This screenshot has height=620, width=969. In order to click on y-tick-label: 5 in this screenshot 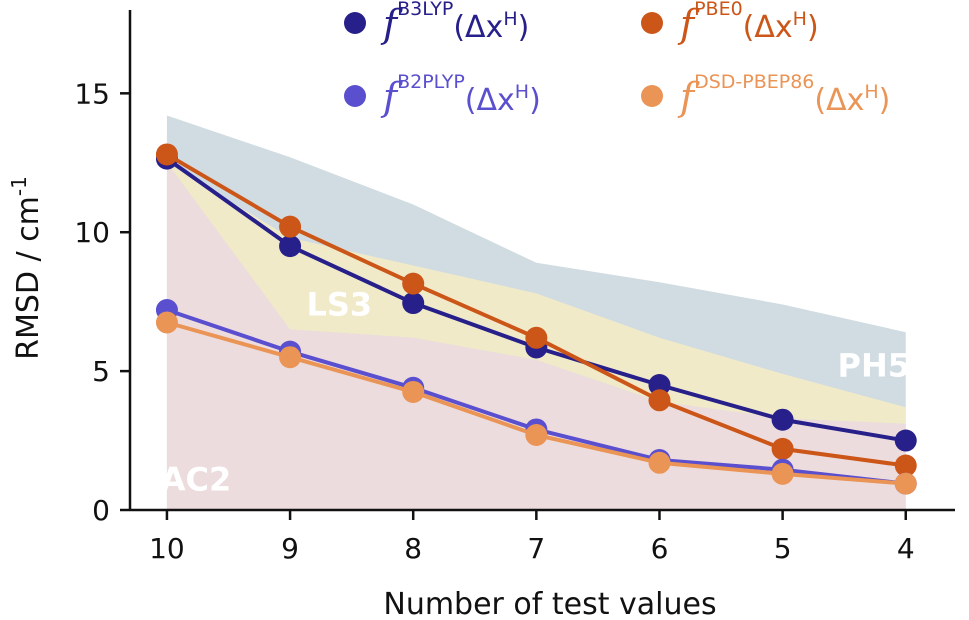, I will do `click(101, 371)`.